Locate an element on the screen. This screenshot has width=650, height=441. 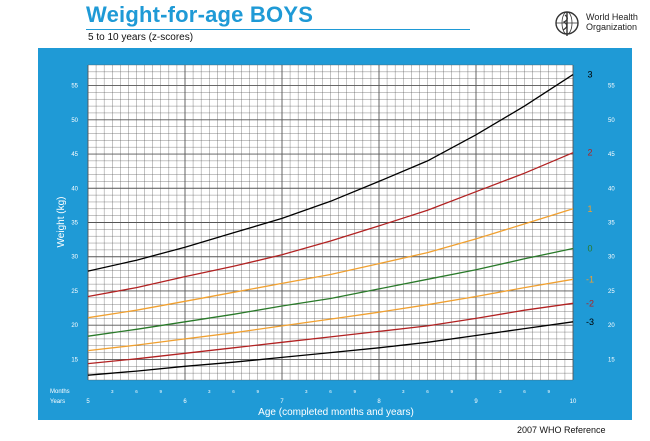
y-tick-label-right: 15 is located at coordinates (611, 360).